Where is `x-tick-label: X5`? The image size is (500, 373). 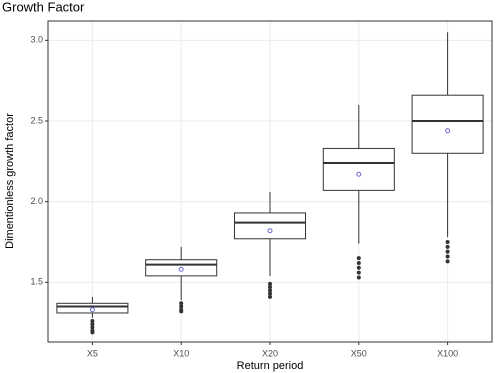 x-tick-label: X5 is located at coordinates (92, 353).